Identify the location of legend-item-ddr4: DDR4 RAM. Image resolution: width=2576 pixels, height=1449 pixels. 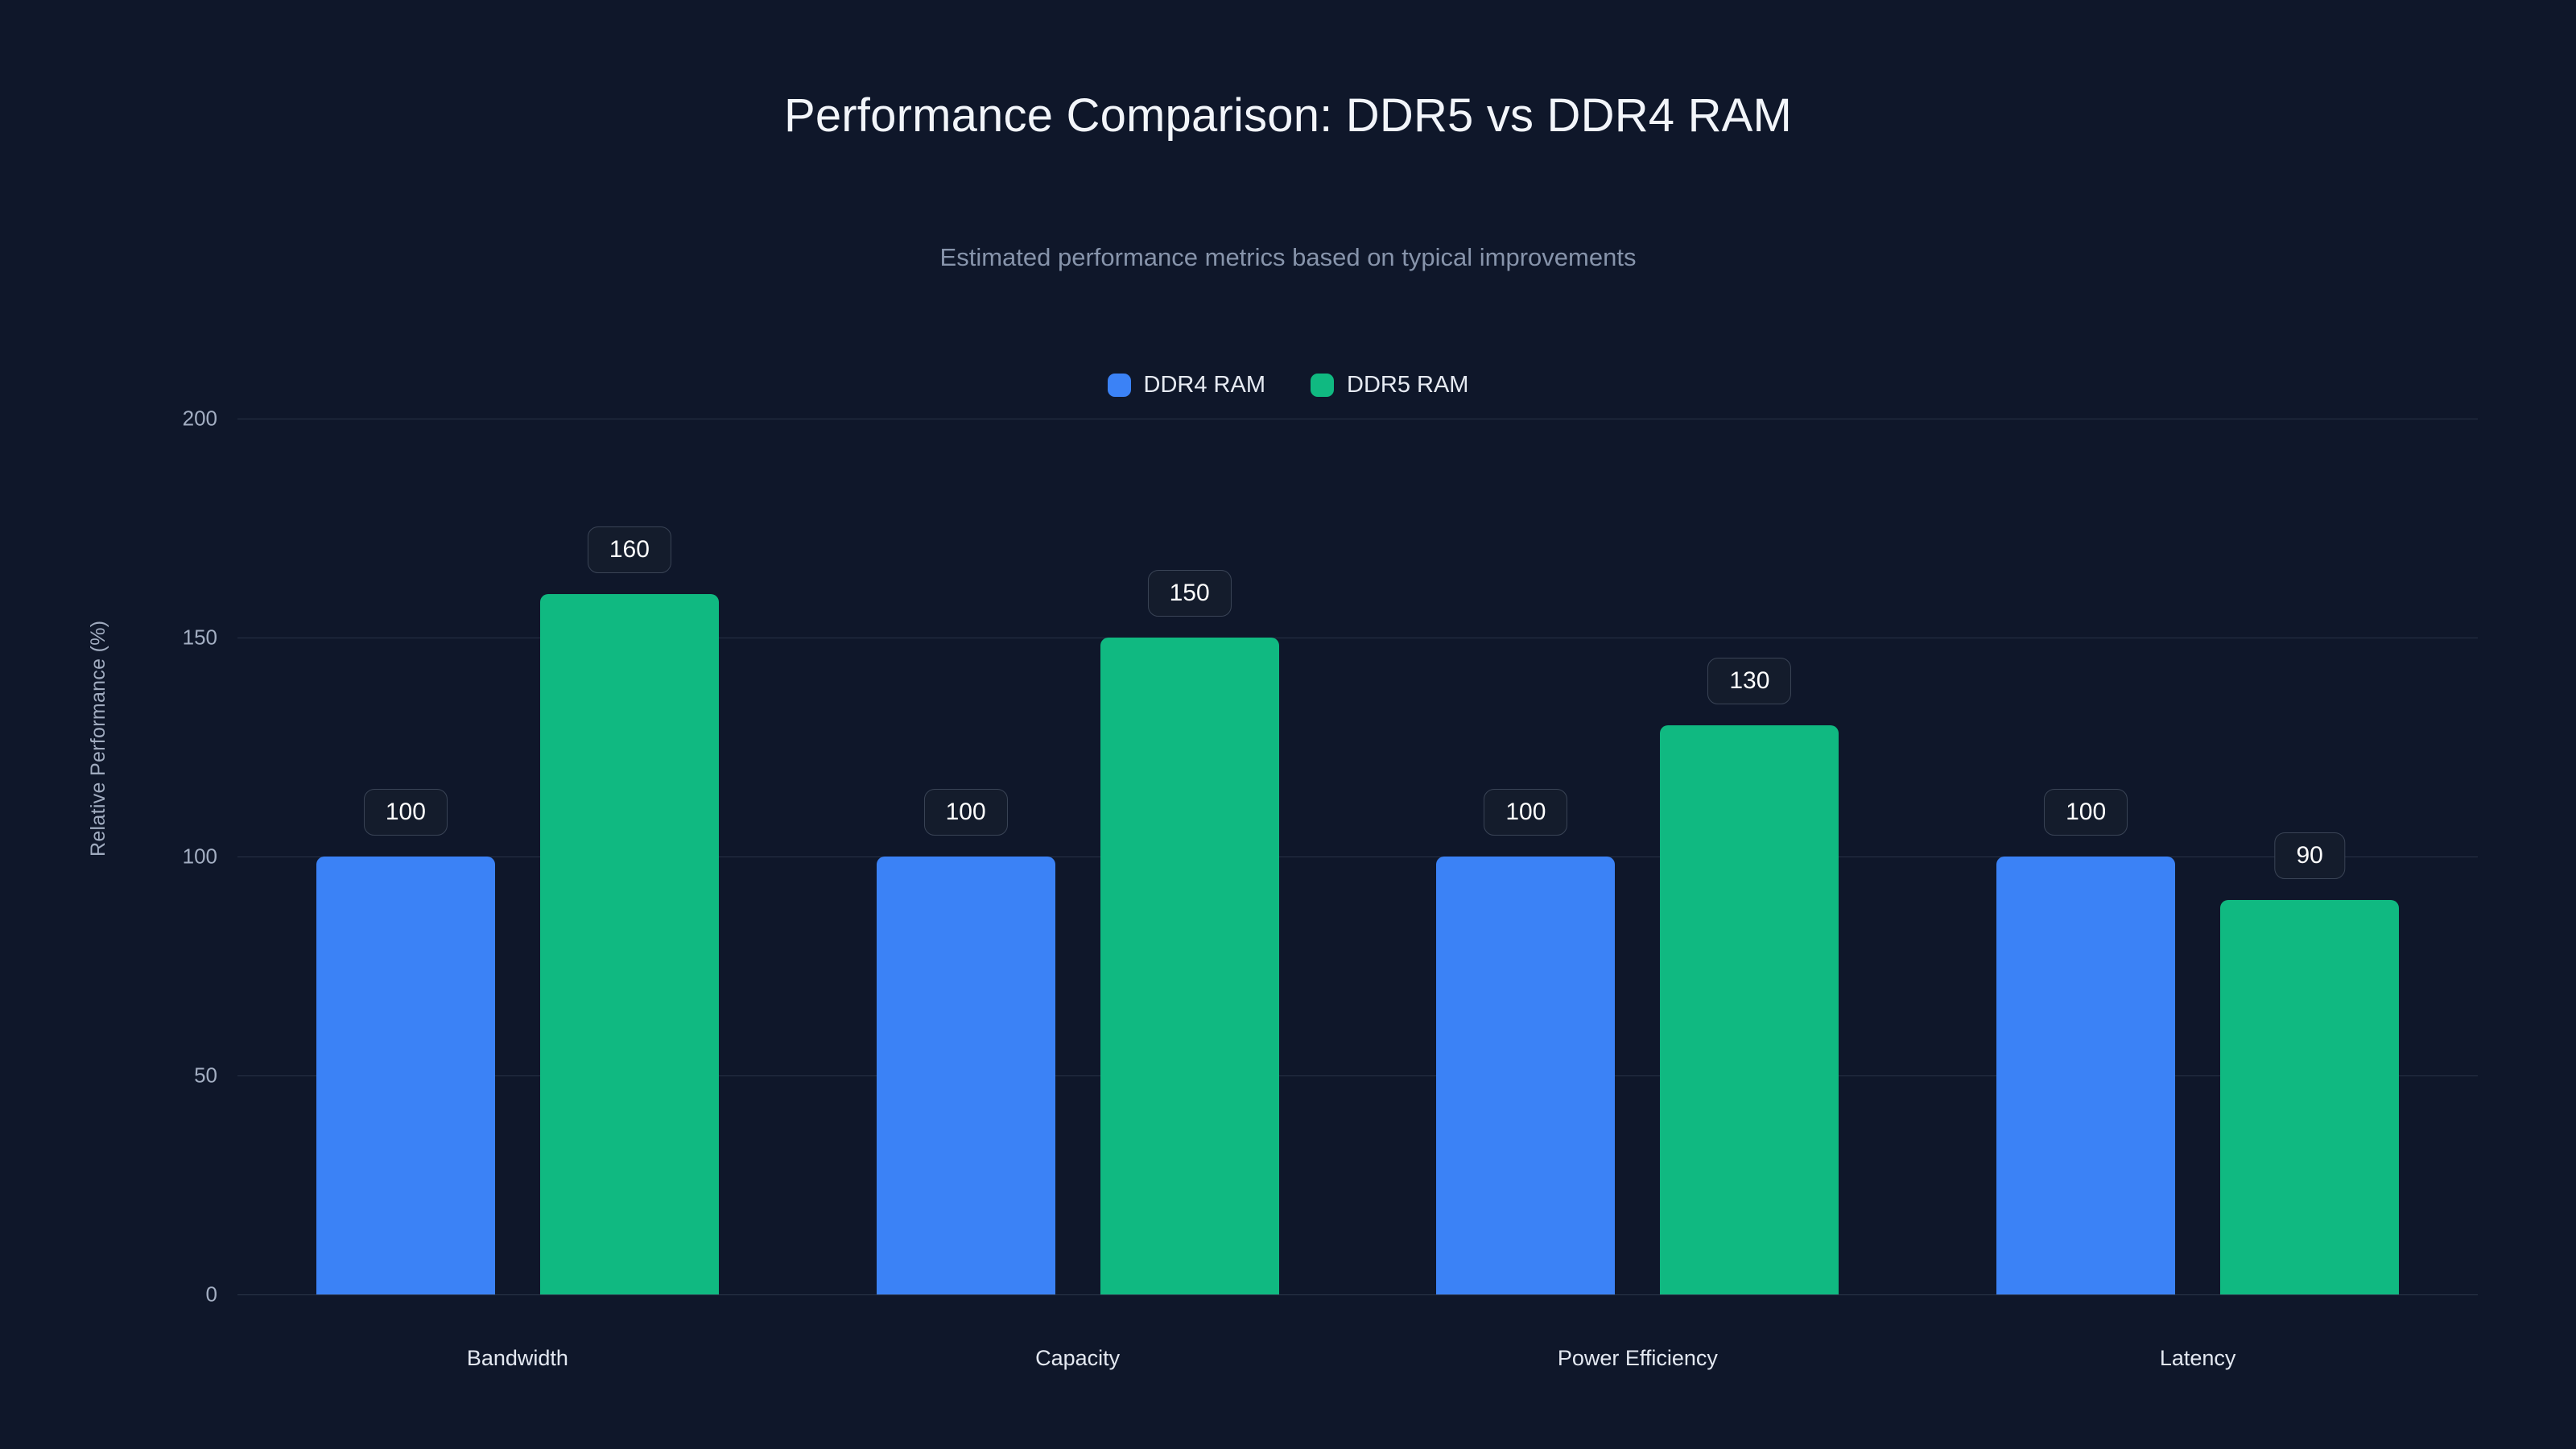
(1186, 385).